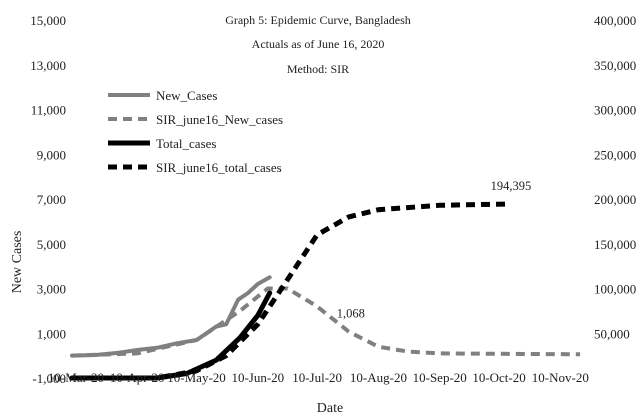  Describe the element at coordinates (137, 377) in the screenshot. I see `x-tick-label: 10-Apr-20` at that location.